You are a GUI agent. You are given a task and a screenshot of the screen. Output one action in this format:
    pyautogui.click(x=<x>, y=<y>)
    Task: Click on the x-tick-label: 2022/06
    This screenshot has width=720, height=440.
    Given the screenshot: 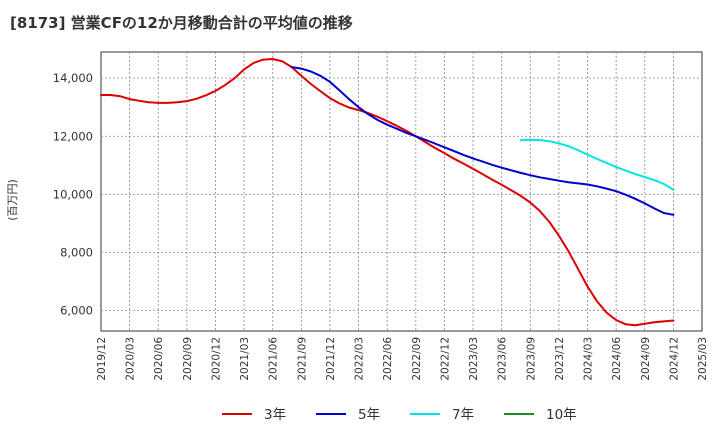 What is the action you would take?
    pyautogui.click(x=388, y=359)
    